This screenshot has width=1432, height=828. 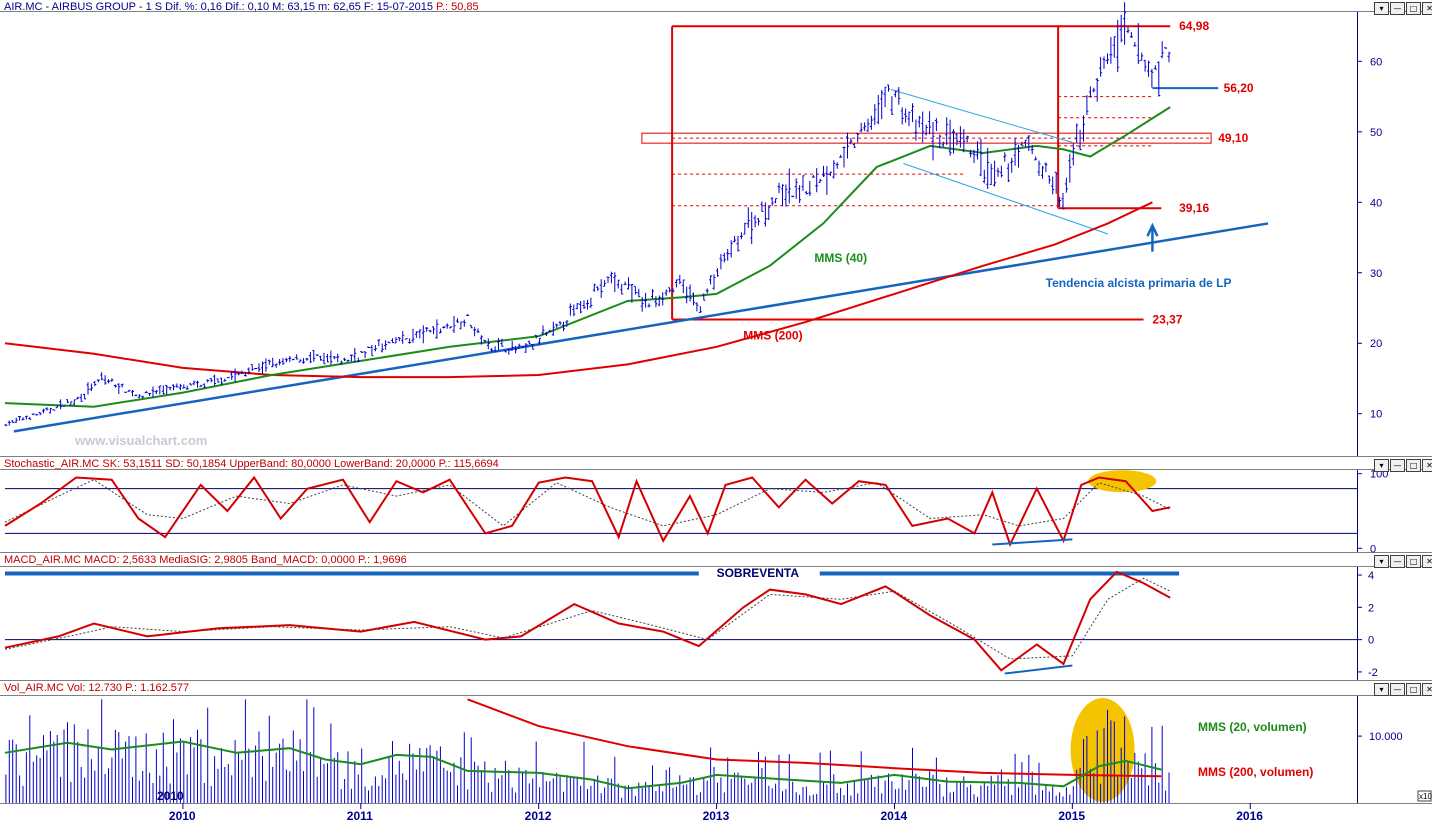 I want to click on mms40-label: MMS (40), so click(x=840, y=258).